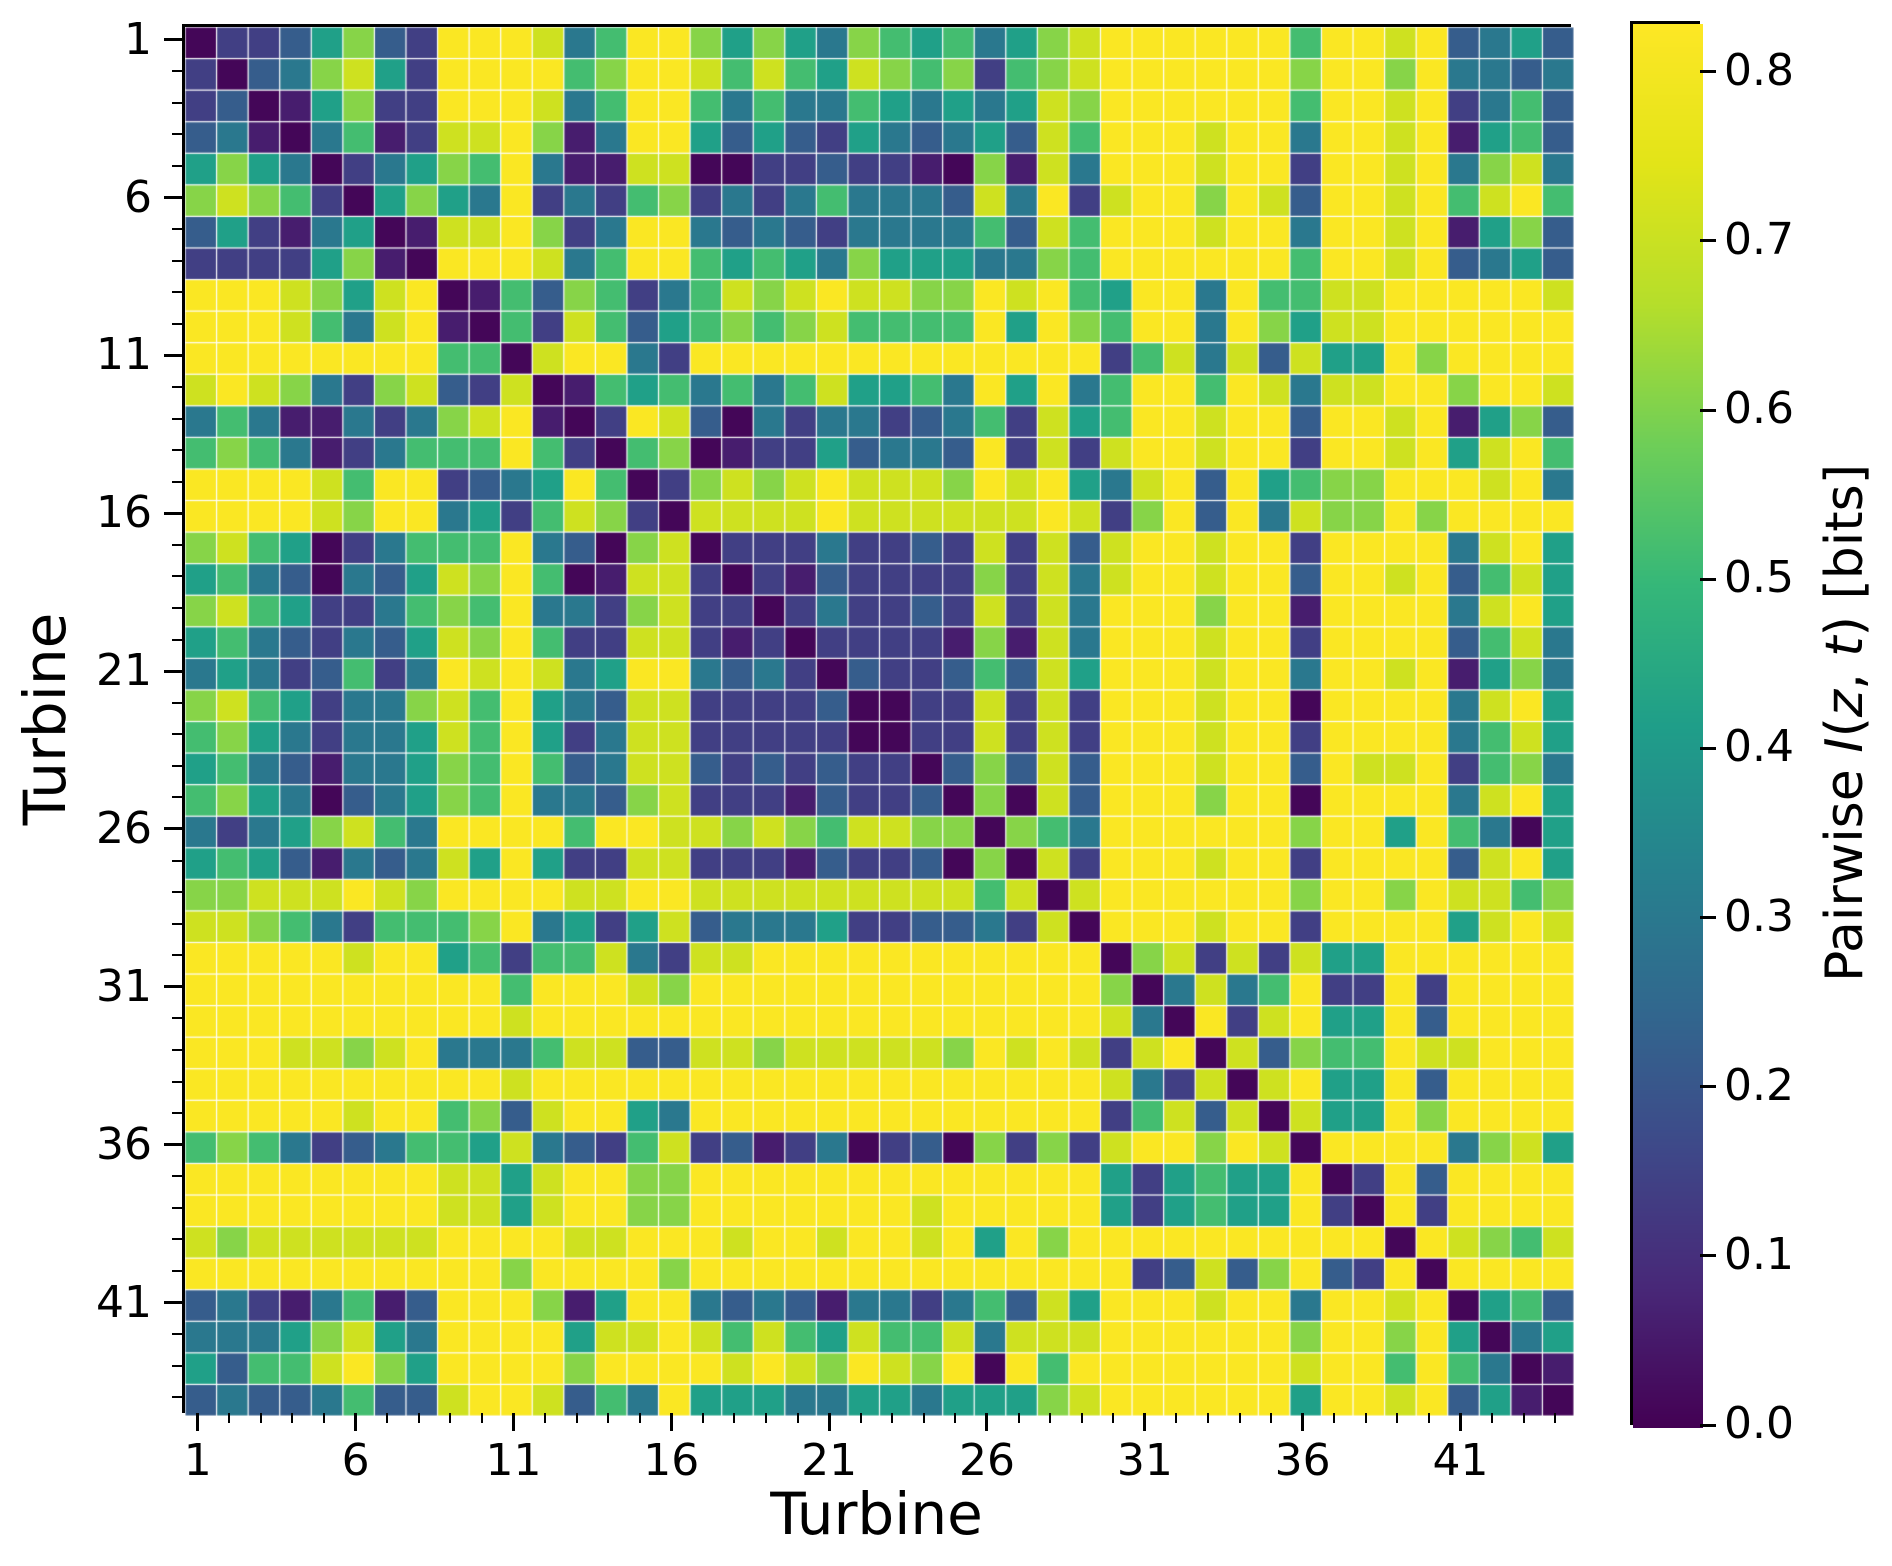  What do you see at coordinates (45, 718) in the screenshot?
I see `y-axis-label: Turbine` at bounding box center [45, 718].